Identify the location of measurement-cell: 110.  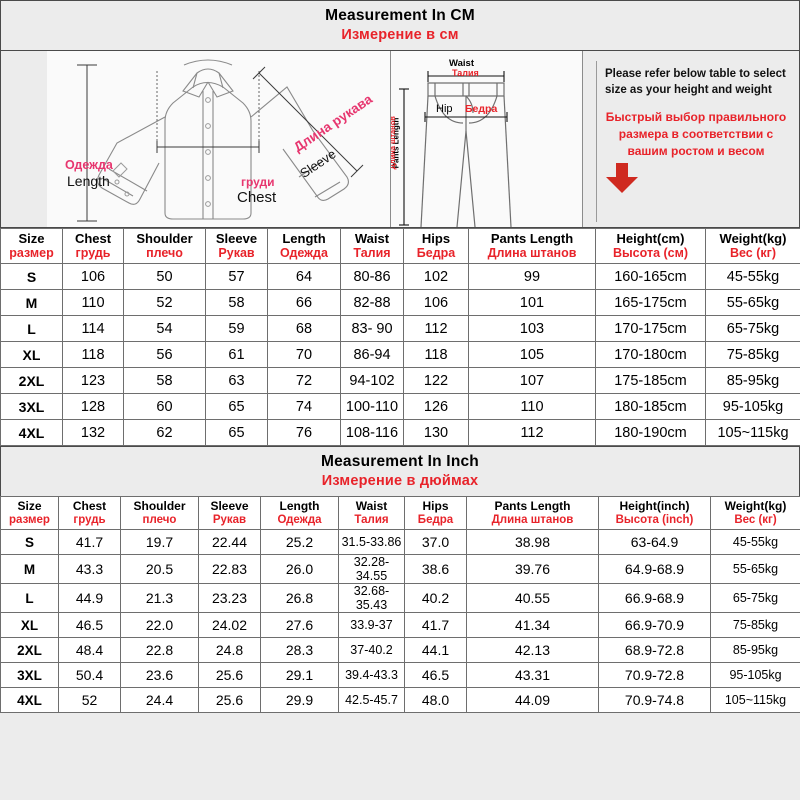
(532, 406).